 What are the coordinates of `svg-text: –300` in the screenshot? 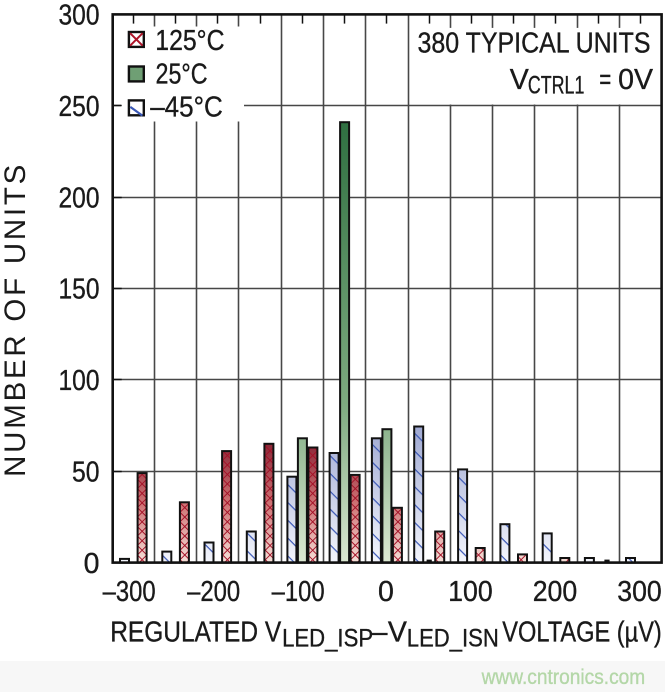 It's located at (129, 592).